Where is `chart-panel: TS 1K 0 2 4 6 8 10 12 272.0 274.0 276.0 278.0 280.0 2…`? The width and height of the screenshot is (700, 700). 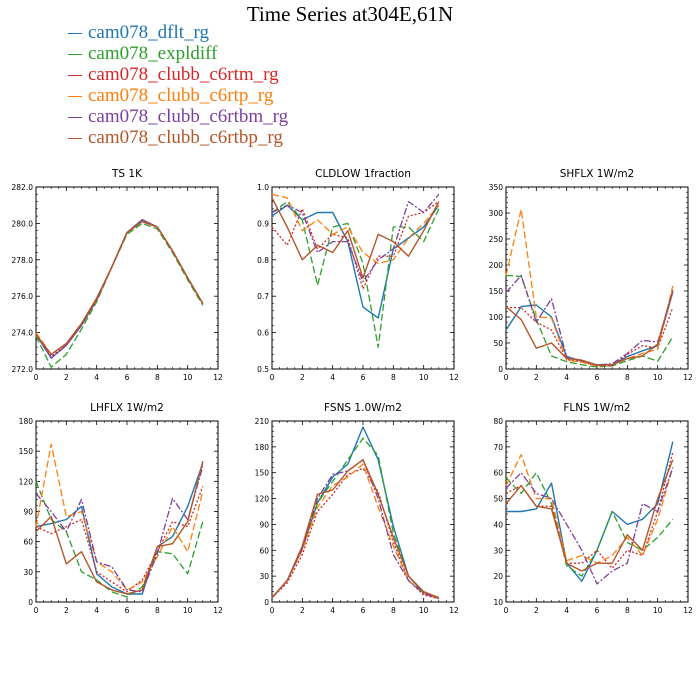 chart-panel: TS 1K 0 2 4 6 8 10 12 272.0 274.0 276.0 278.0 280.0 2… is located at coordinates (117, 275).